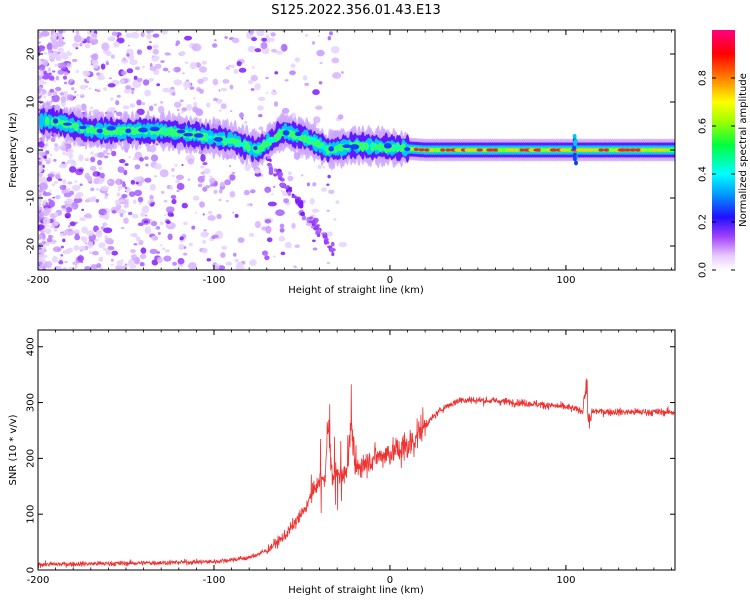 This screenshot has height=600, width=750. Describe the element at coordinates (31, 102) in the screenshot. I see `y-tick-label: 10` at that location.